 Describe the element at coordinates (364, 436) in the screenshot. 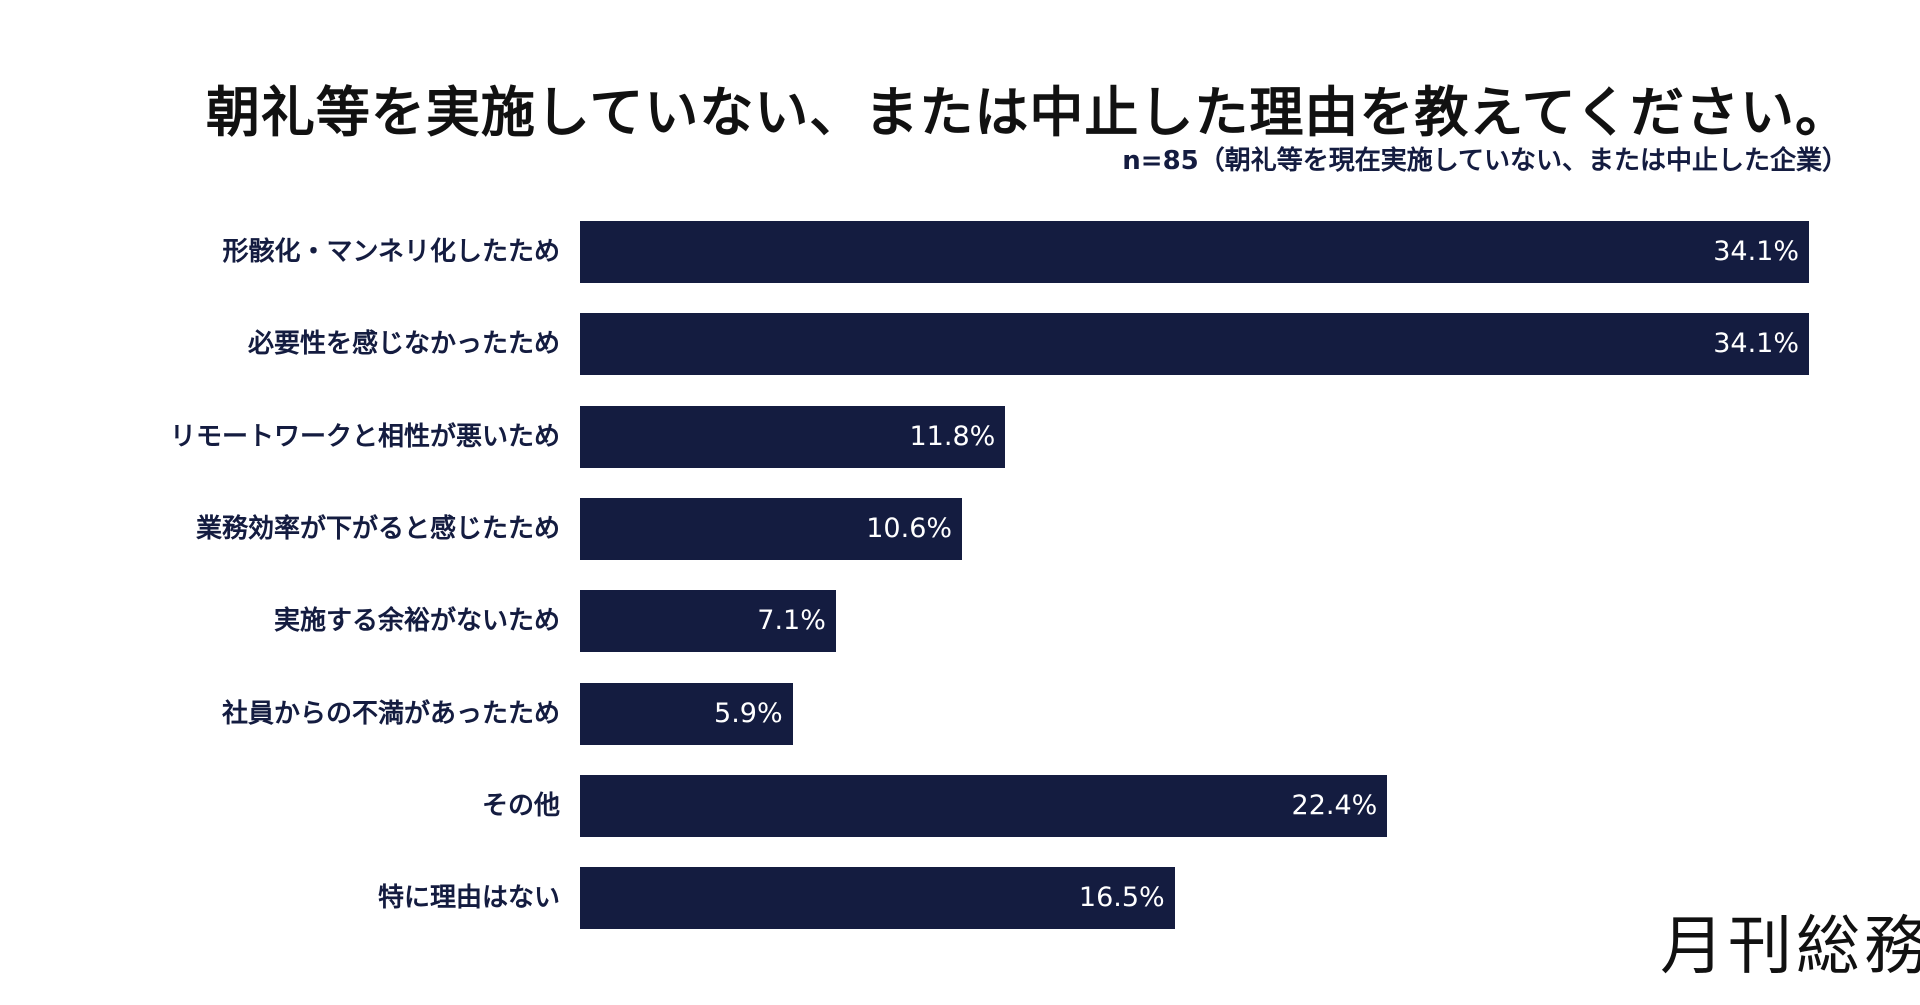

I see `category-label: リモートワークと相性が悪いため` at that location.